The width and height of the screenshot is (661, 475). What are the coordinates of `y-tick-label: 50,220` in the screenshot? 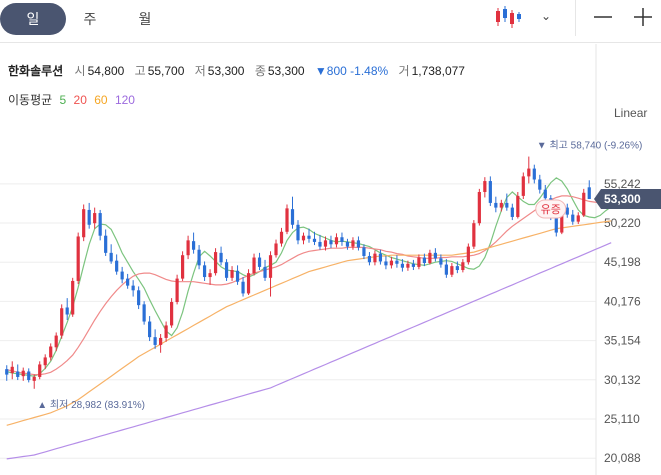 It's located at (622, 223).